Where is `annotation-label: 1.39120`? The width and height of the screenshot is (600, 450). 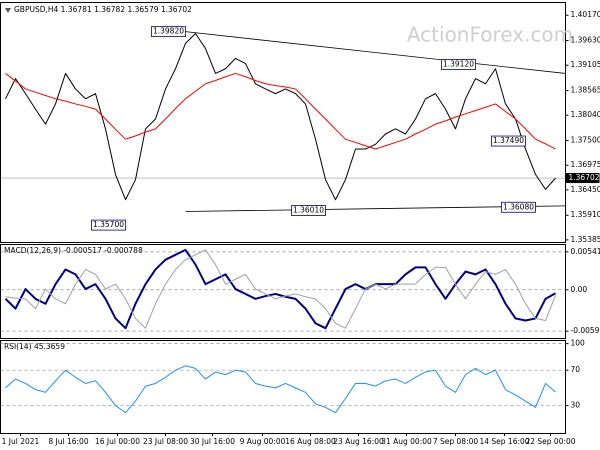
annotation-label: 1.39120 is located at coordinates (458, 64).